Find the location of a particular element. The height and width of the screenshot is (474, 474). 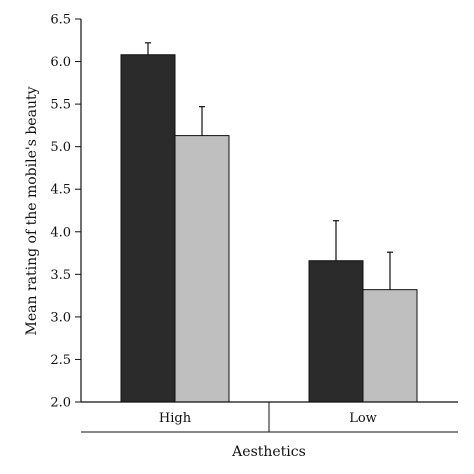

y-tick-label: 2.5 is located at coordinates (60, 360).